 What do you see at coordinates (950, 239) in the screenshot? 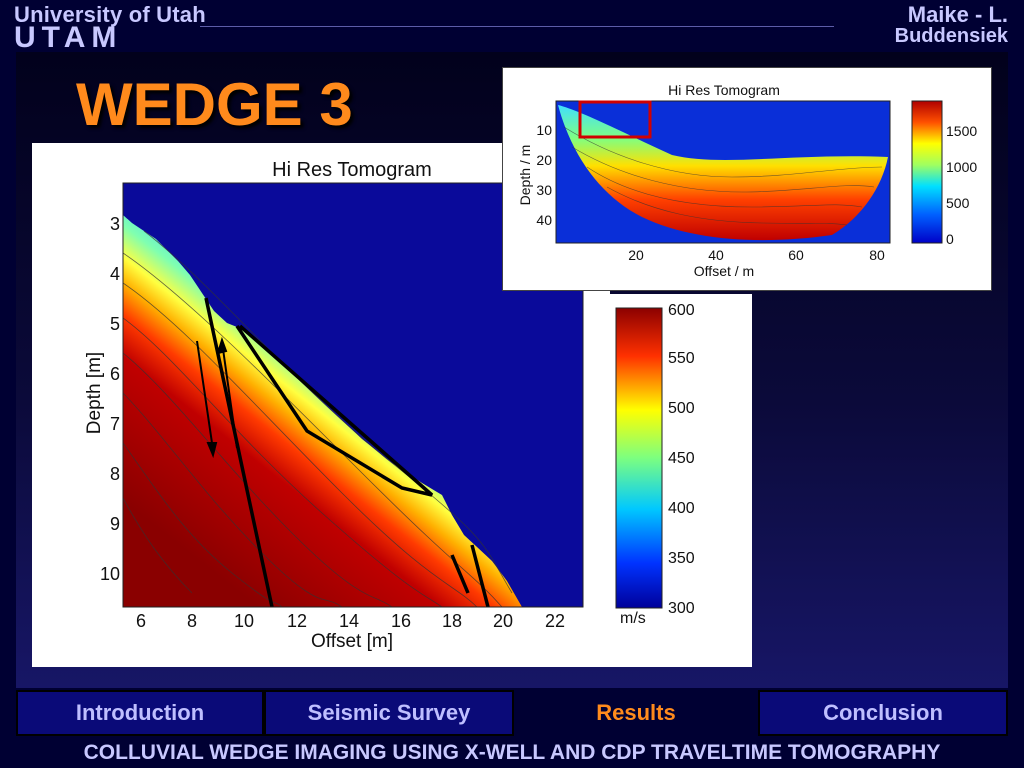
I see `cbar-tick: 0` at bounding box center [950, 239].